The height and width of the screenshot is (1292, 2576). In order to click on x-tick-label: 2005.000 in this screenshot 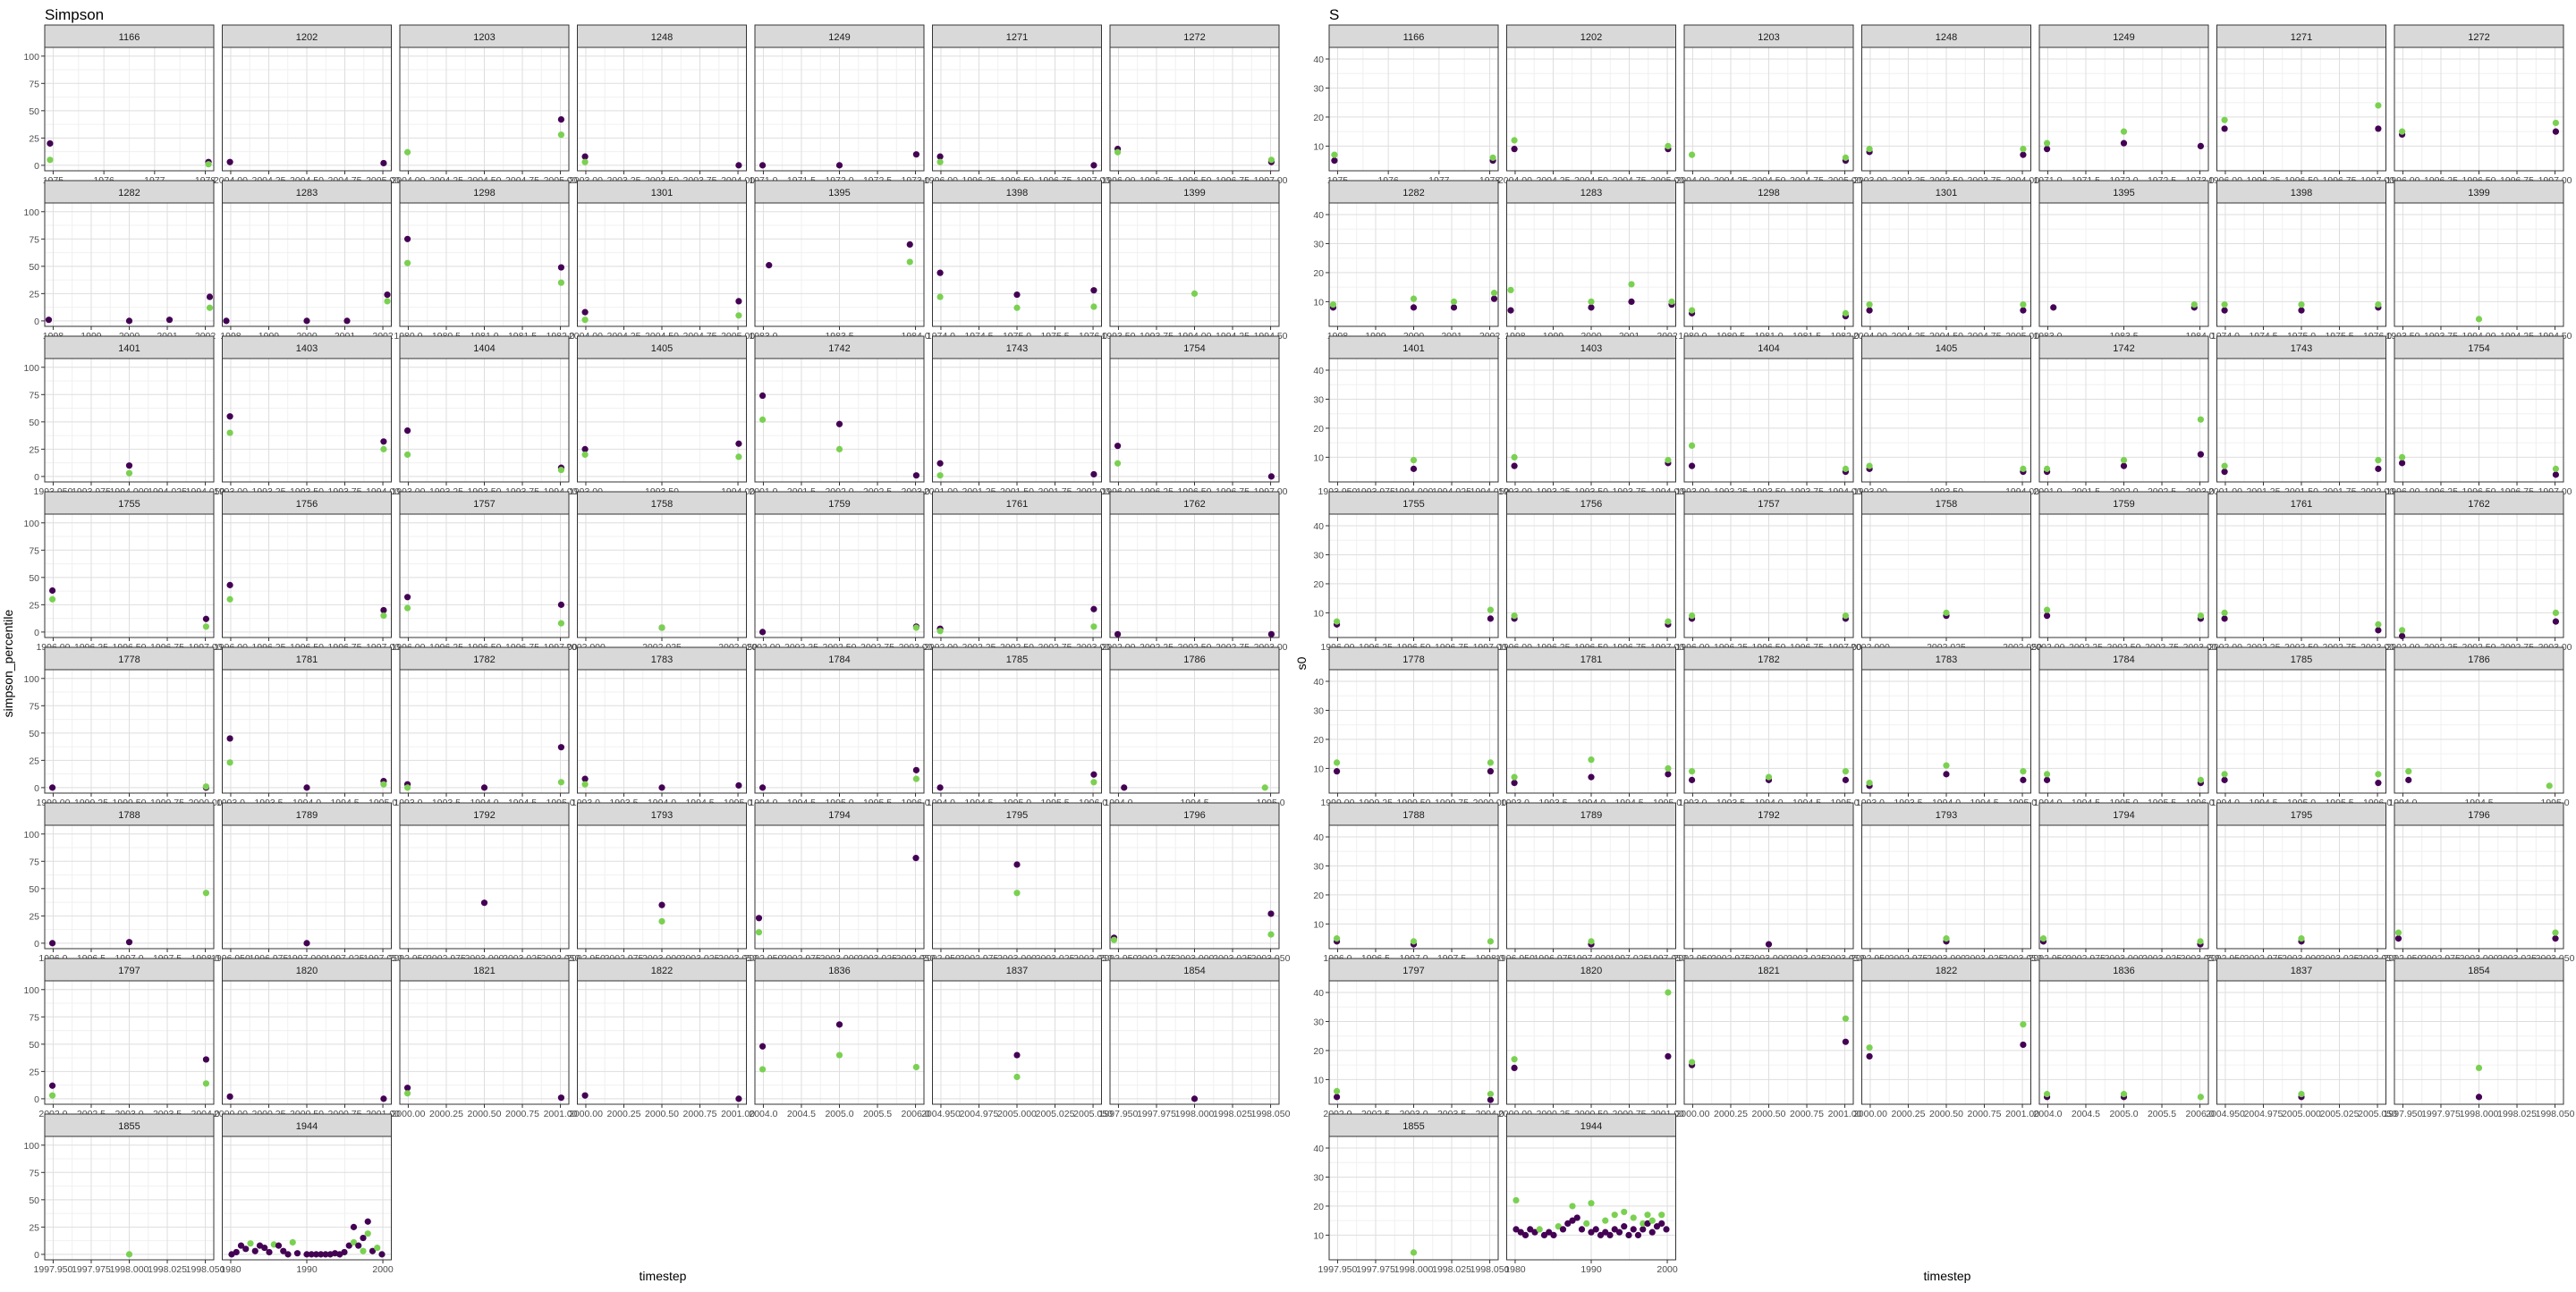, I will do `click(1017, 1114)`.